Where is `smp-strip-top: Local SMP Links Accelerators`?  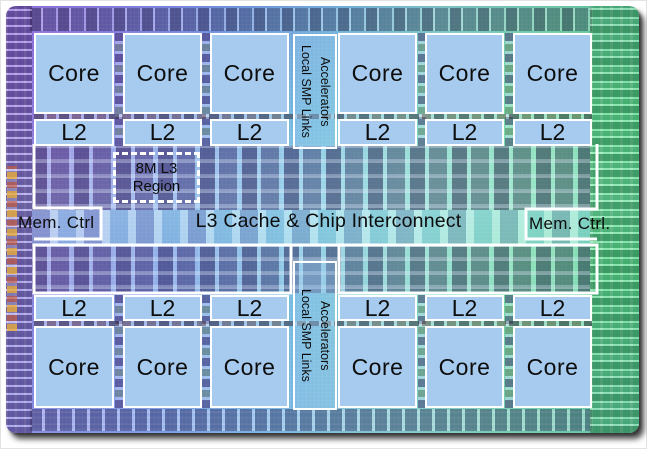 smp-strip-top: Local SMP Links Accelerators is located at coordinates (315, 91).